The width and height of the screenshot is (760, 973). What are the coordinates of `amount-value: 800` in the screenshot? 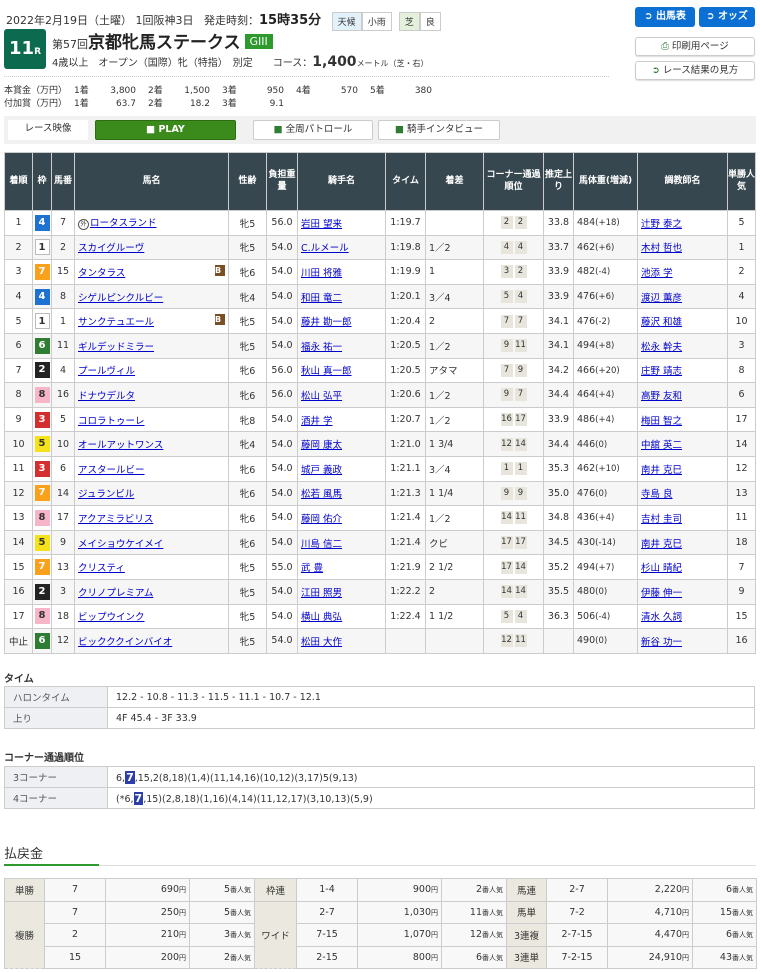 It's located at (421, 957).